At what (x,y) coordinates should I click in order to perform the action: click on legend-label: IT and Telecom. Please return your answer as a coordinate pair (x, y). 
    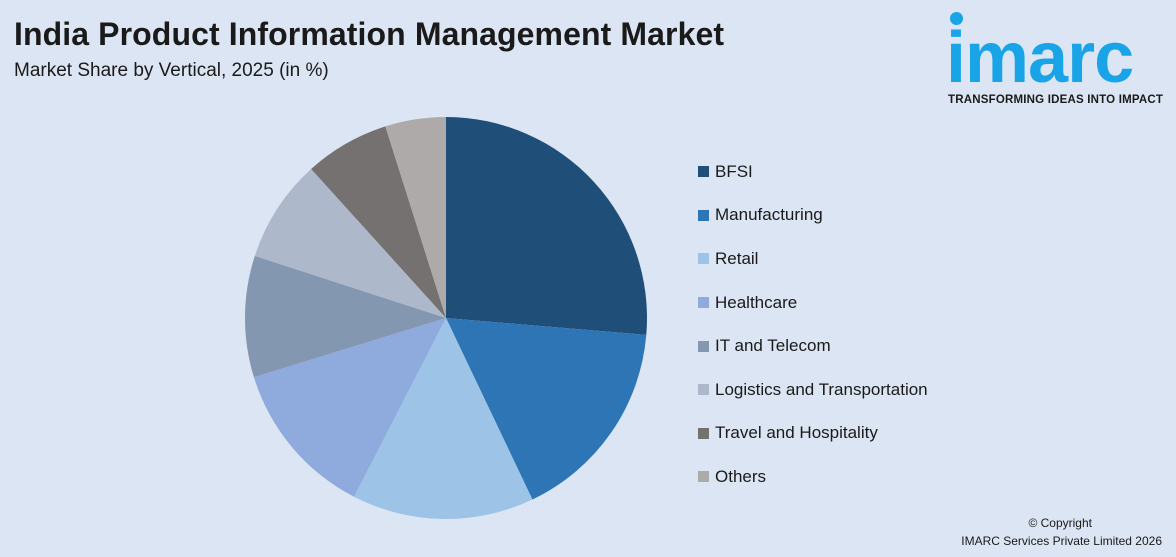
    Looking at the image, I should click on (773, 346).